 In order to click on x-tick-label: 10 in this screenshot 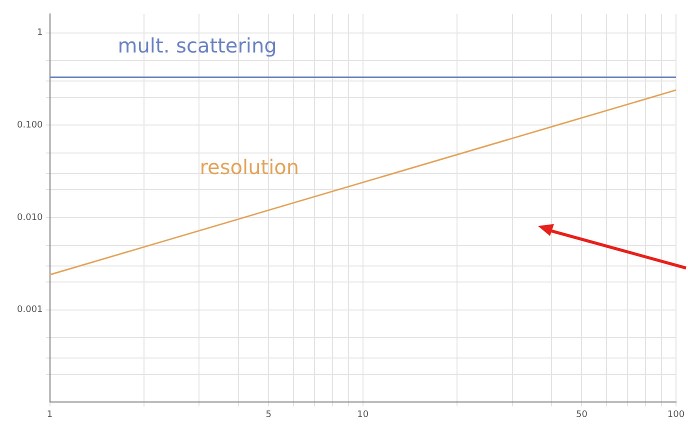, I will do `click(363, 415)`.